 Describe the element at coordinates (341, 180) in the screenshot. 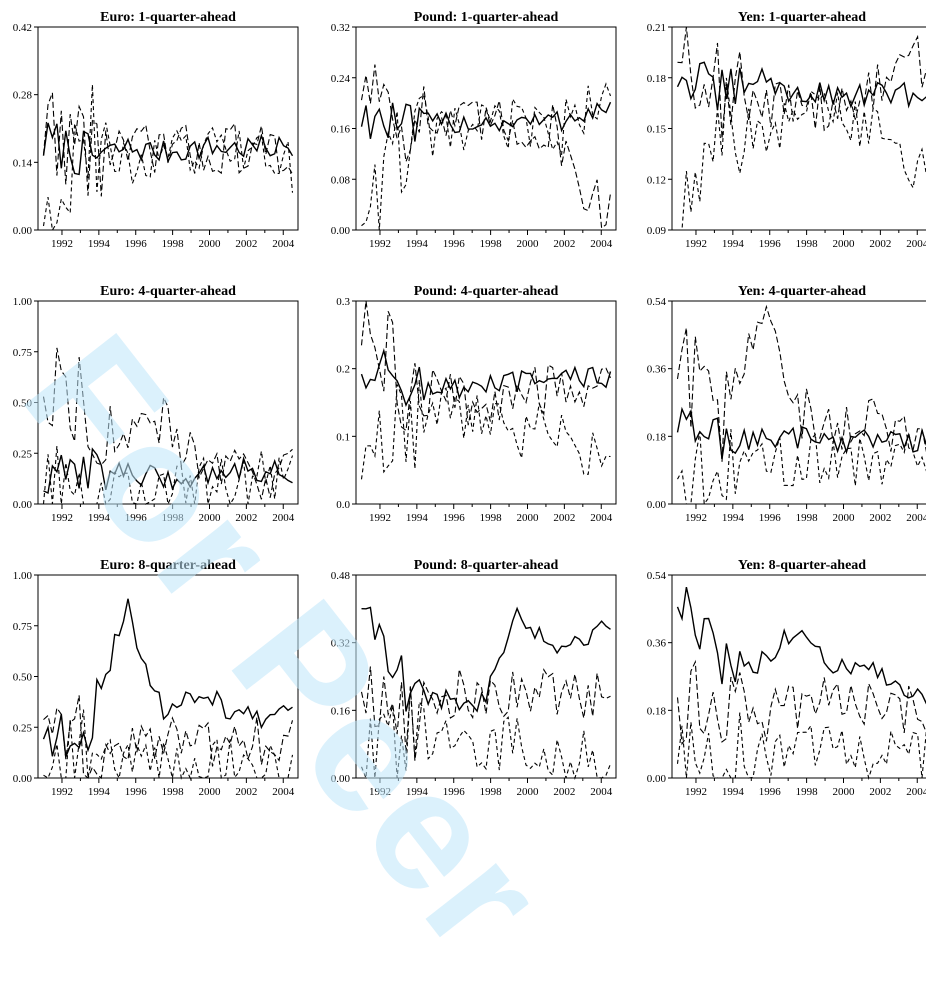

I see `y-tick-label: 0.08` at that location.